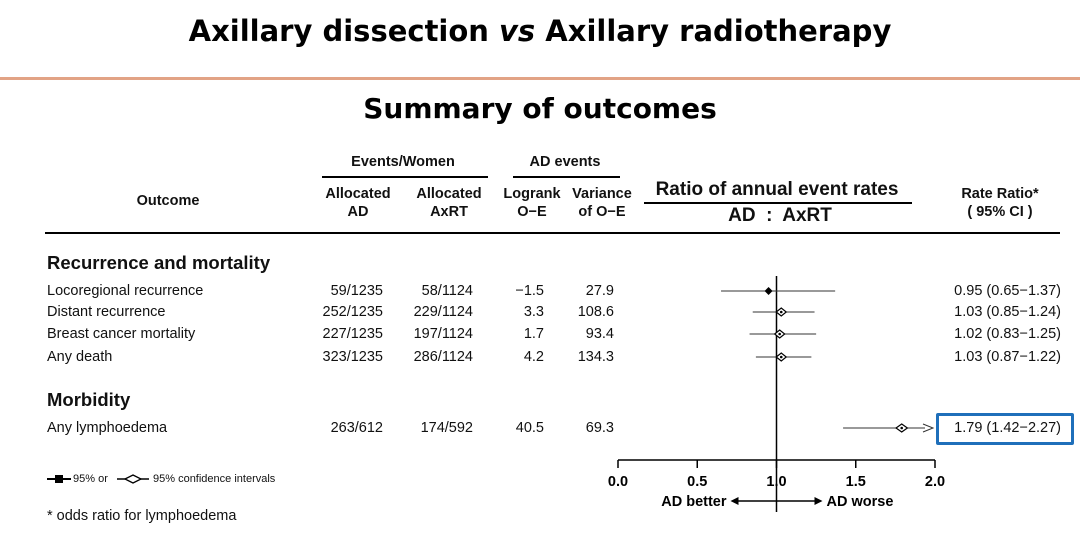  Describe the element at coordinates (89, 399) in the screenshot. I see `section-morbidity: Morbidity` at that location.